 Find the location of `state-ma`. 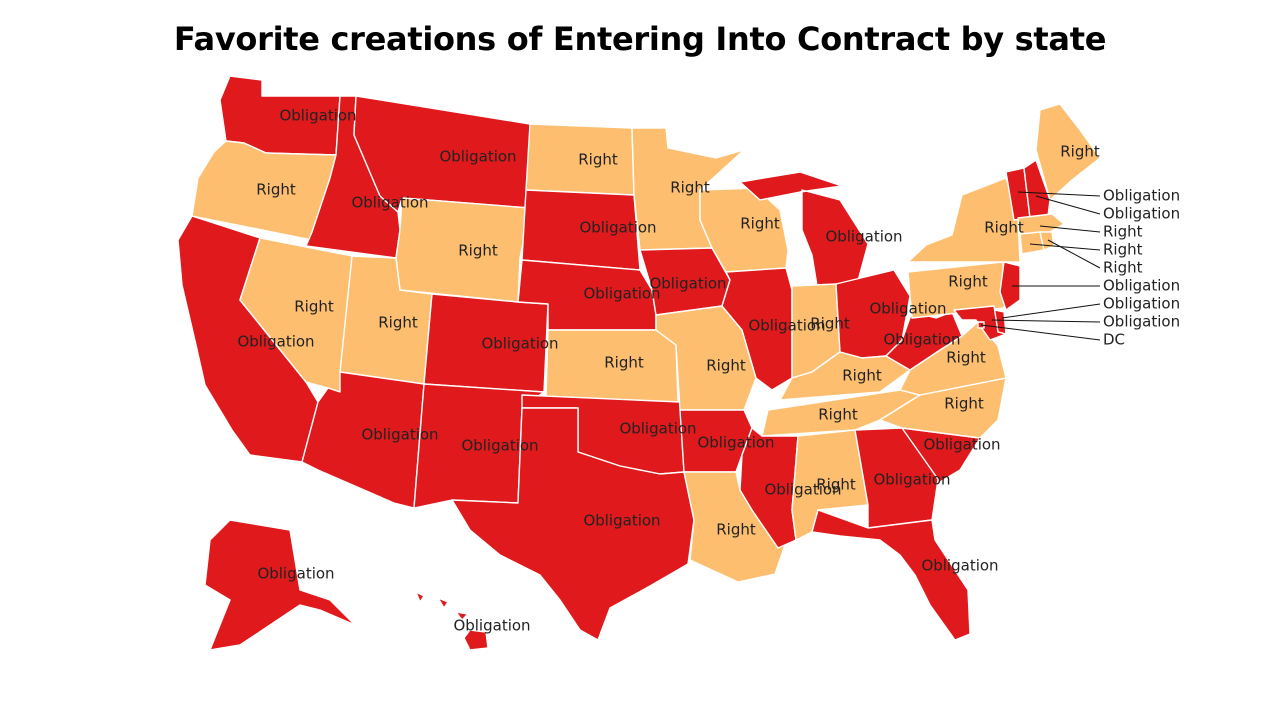

state-ma is located at coordinates (1041, 224).